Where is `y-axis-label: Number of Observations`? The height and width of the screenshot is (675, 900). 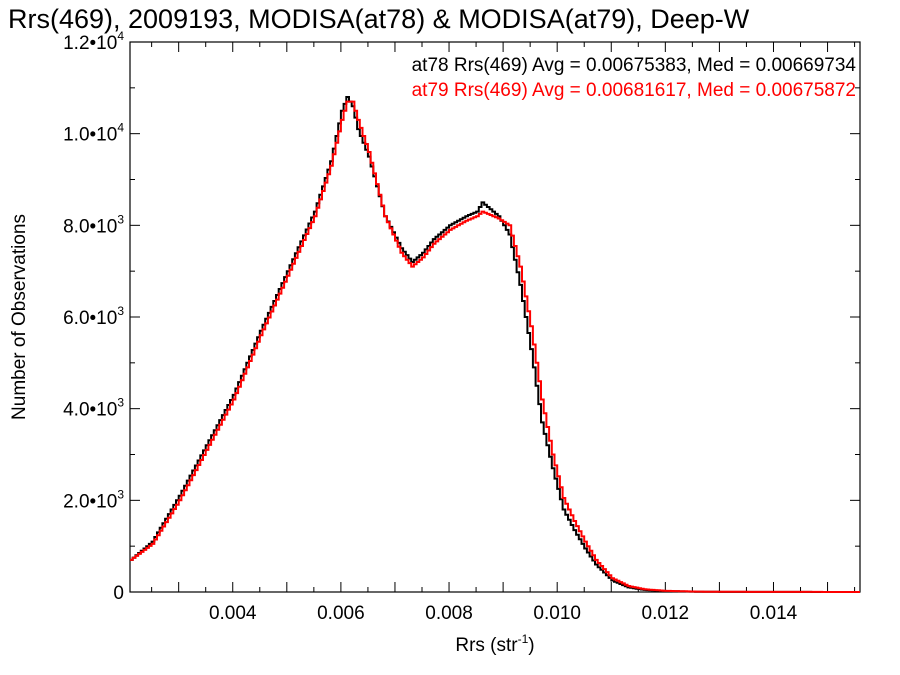
y-axis-label: Number of Observations is located at coordinates (19, 317).